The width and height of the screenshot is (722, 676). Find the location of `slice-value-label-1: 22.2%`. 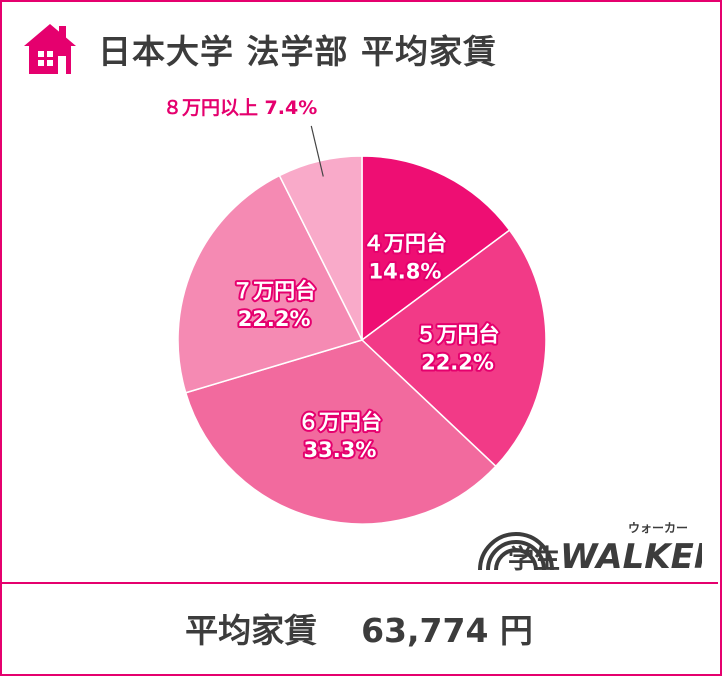

slice-value-label-1: 22.2% is located at coordinates (457, 363).